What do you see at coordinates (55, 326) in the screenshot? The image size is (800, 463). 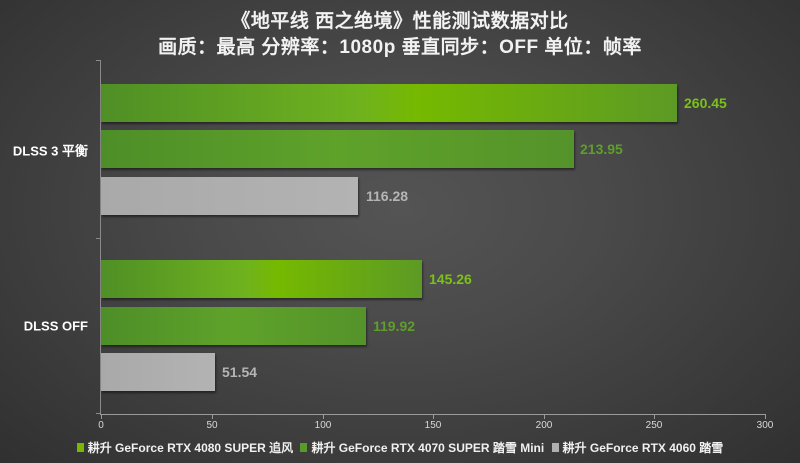 I see `category-label-dlss-off: DLSS OFF` at bounding box center [55, 326].